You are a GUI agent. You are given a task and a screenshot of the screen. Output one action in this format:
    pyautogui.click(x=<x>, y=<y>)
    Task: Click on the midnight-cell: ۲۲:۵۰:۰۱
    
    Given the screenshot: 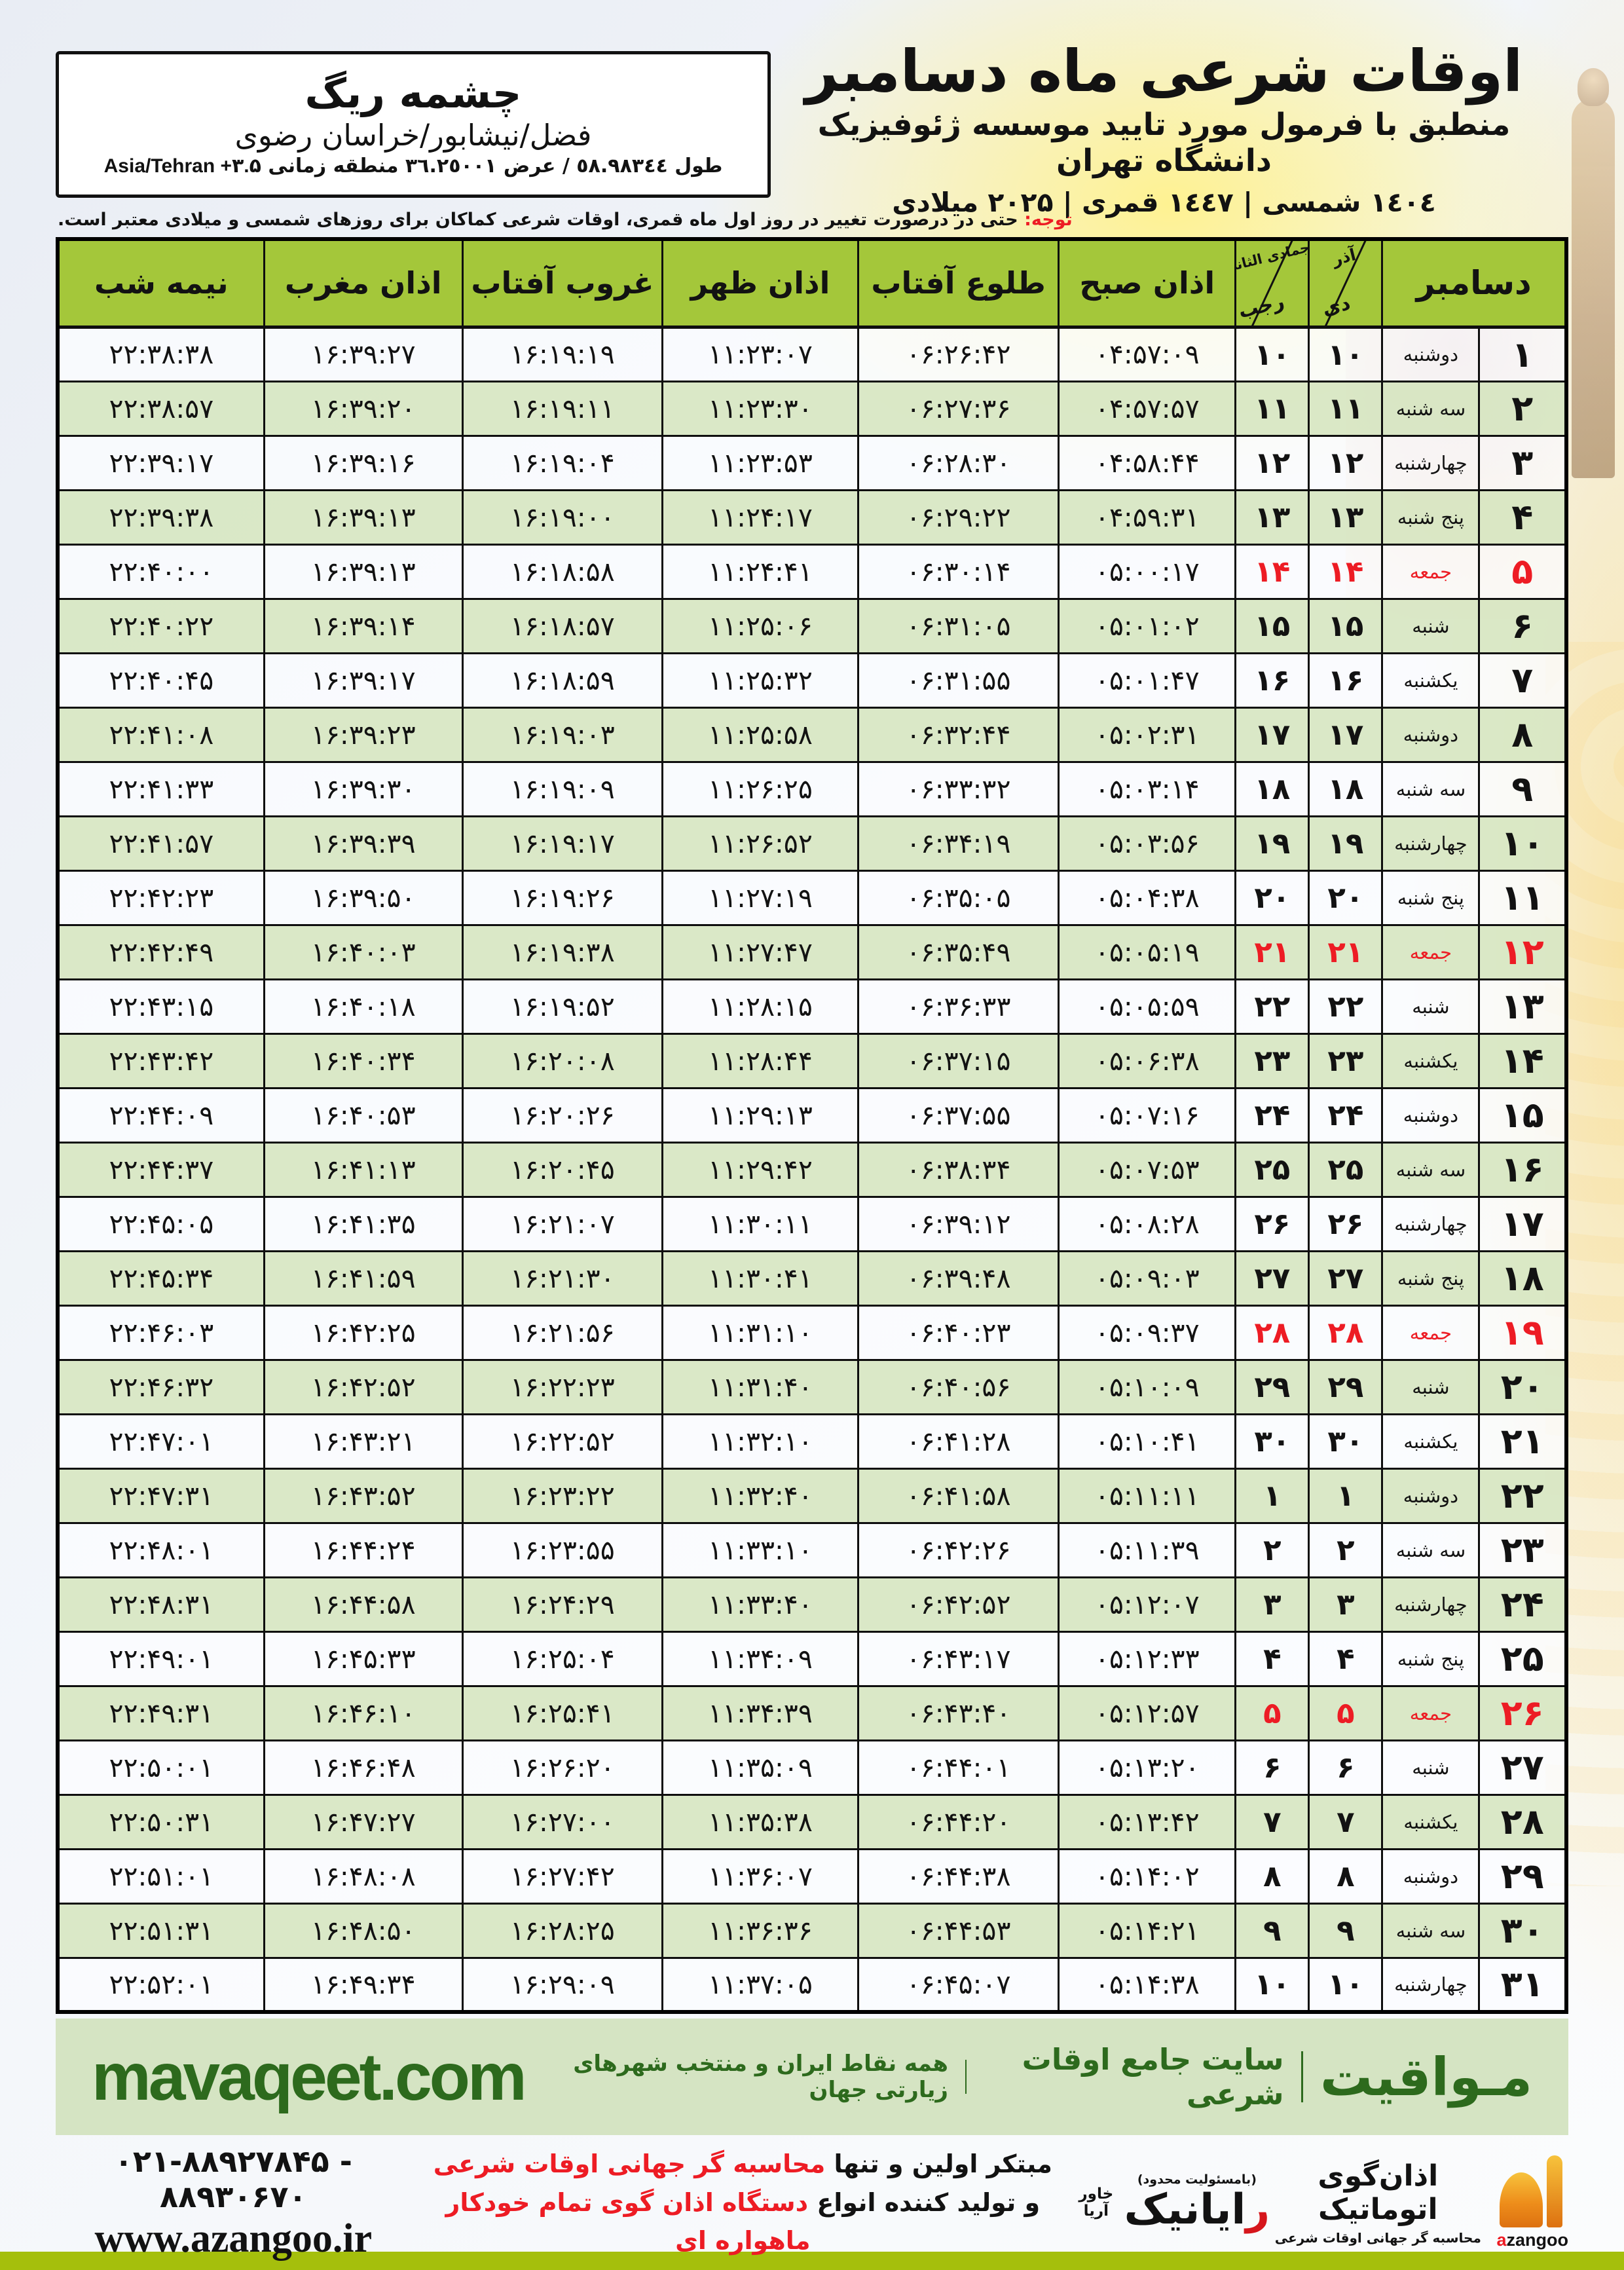 What is the action you would take?
    pyautogui.click(x=160, y=1767)
    